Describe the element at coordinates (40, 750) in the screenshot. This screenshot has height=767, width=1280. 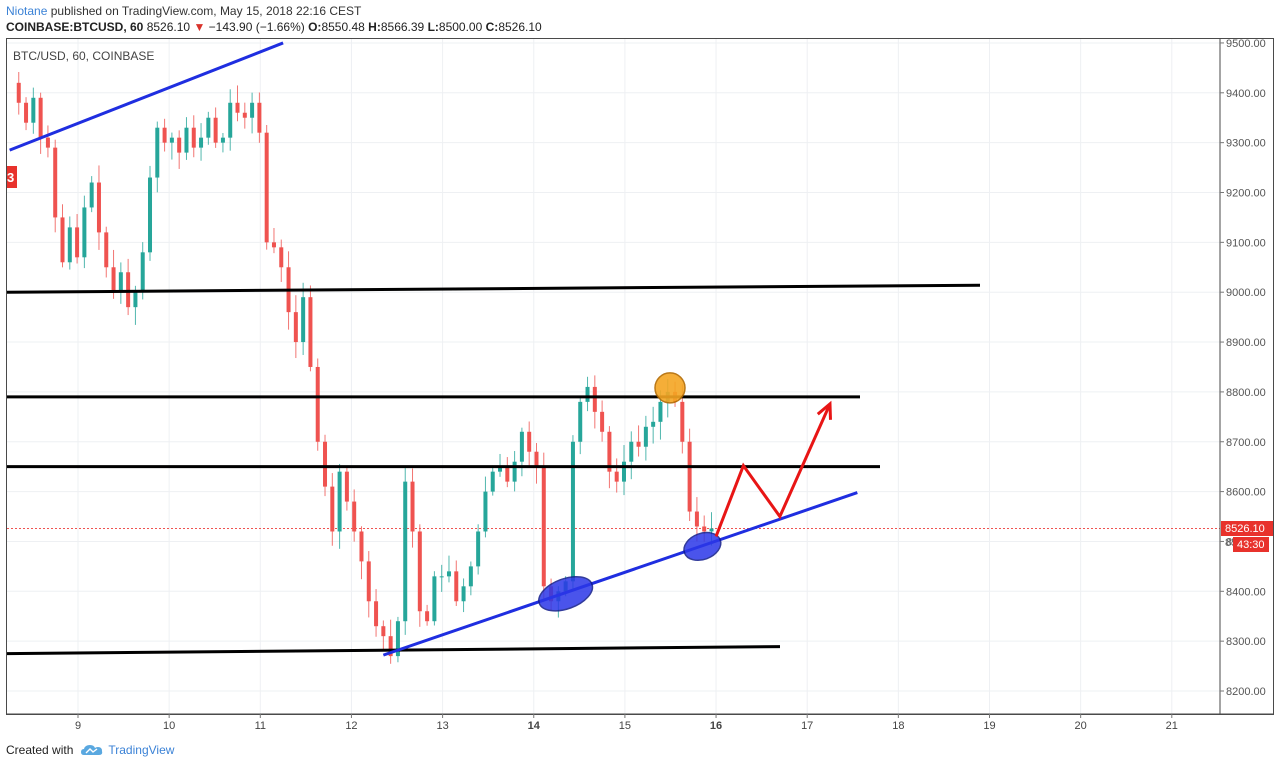
I see `created-with-label: Created with` at that location.